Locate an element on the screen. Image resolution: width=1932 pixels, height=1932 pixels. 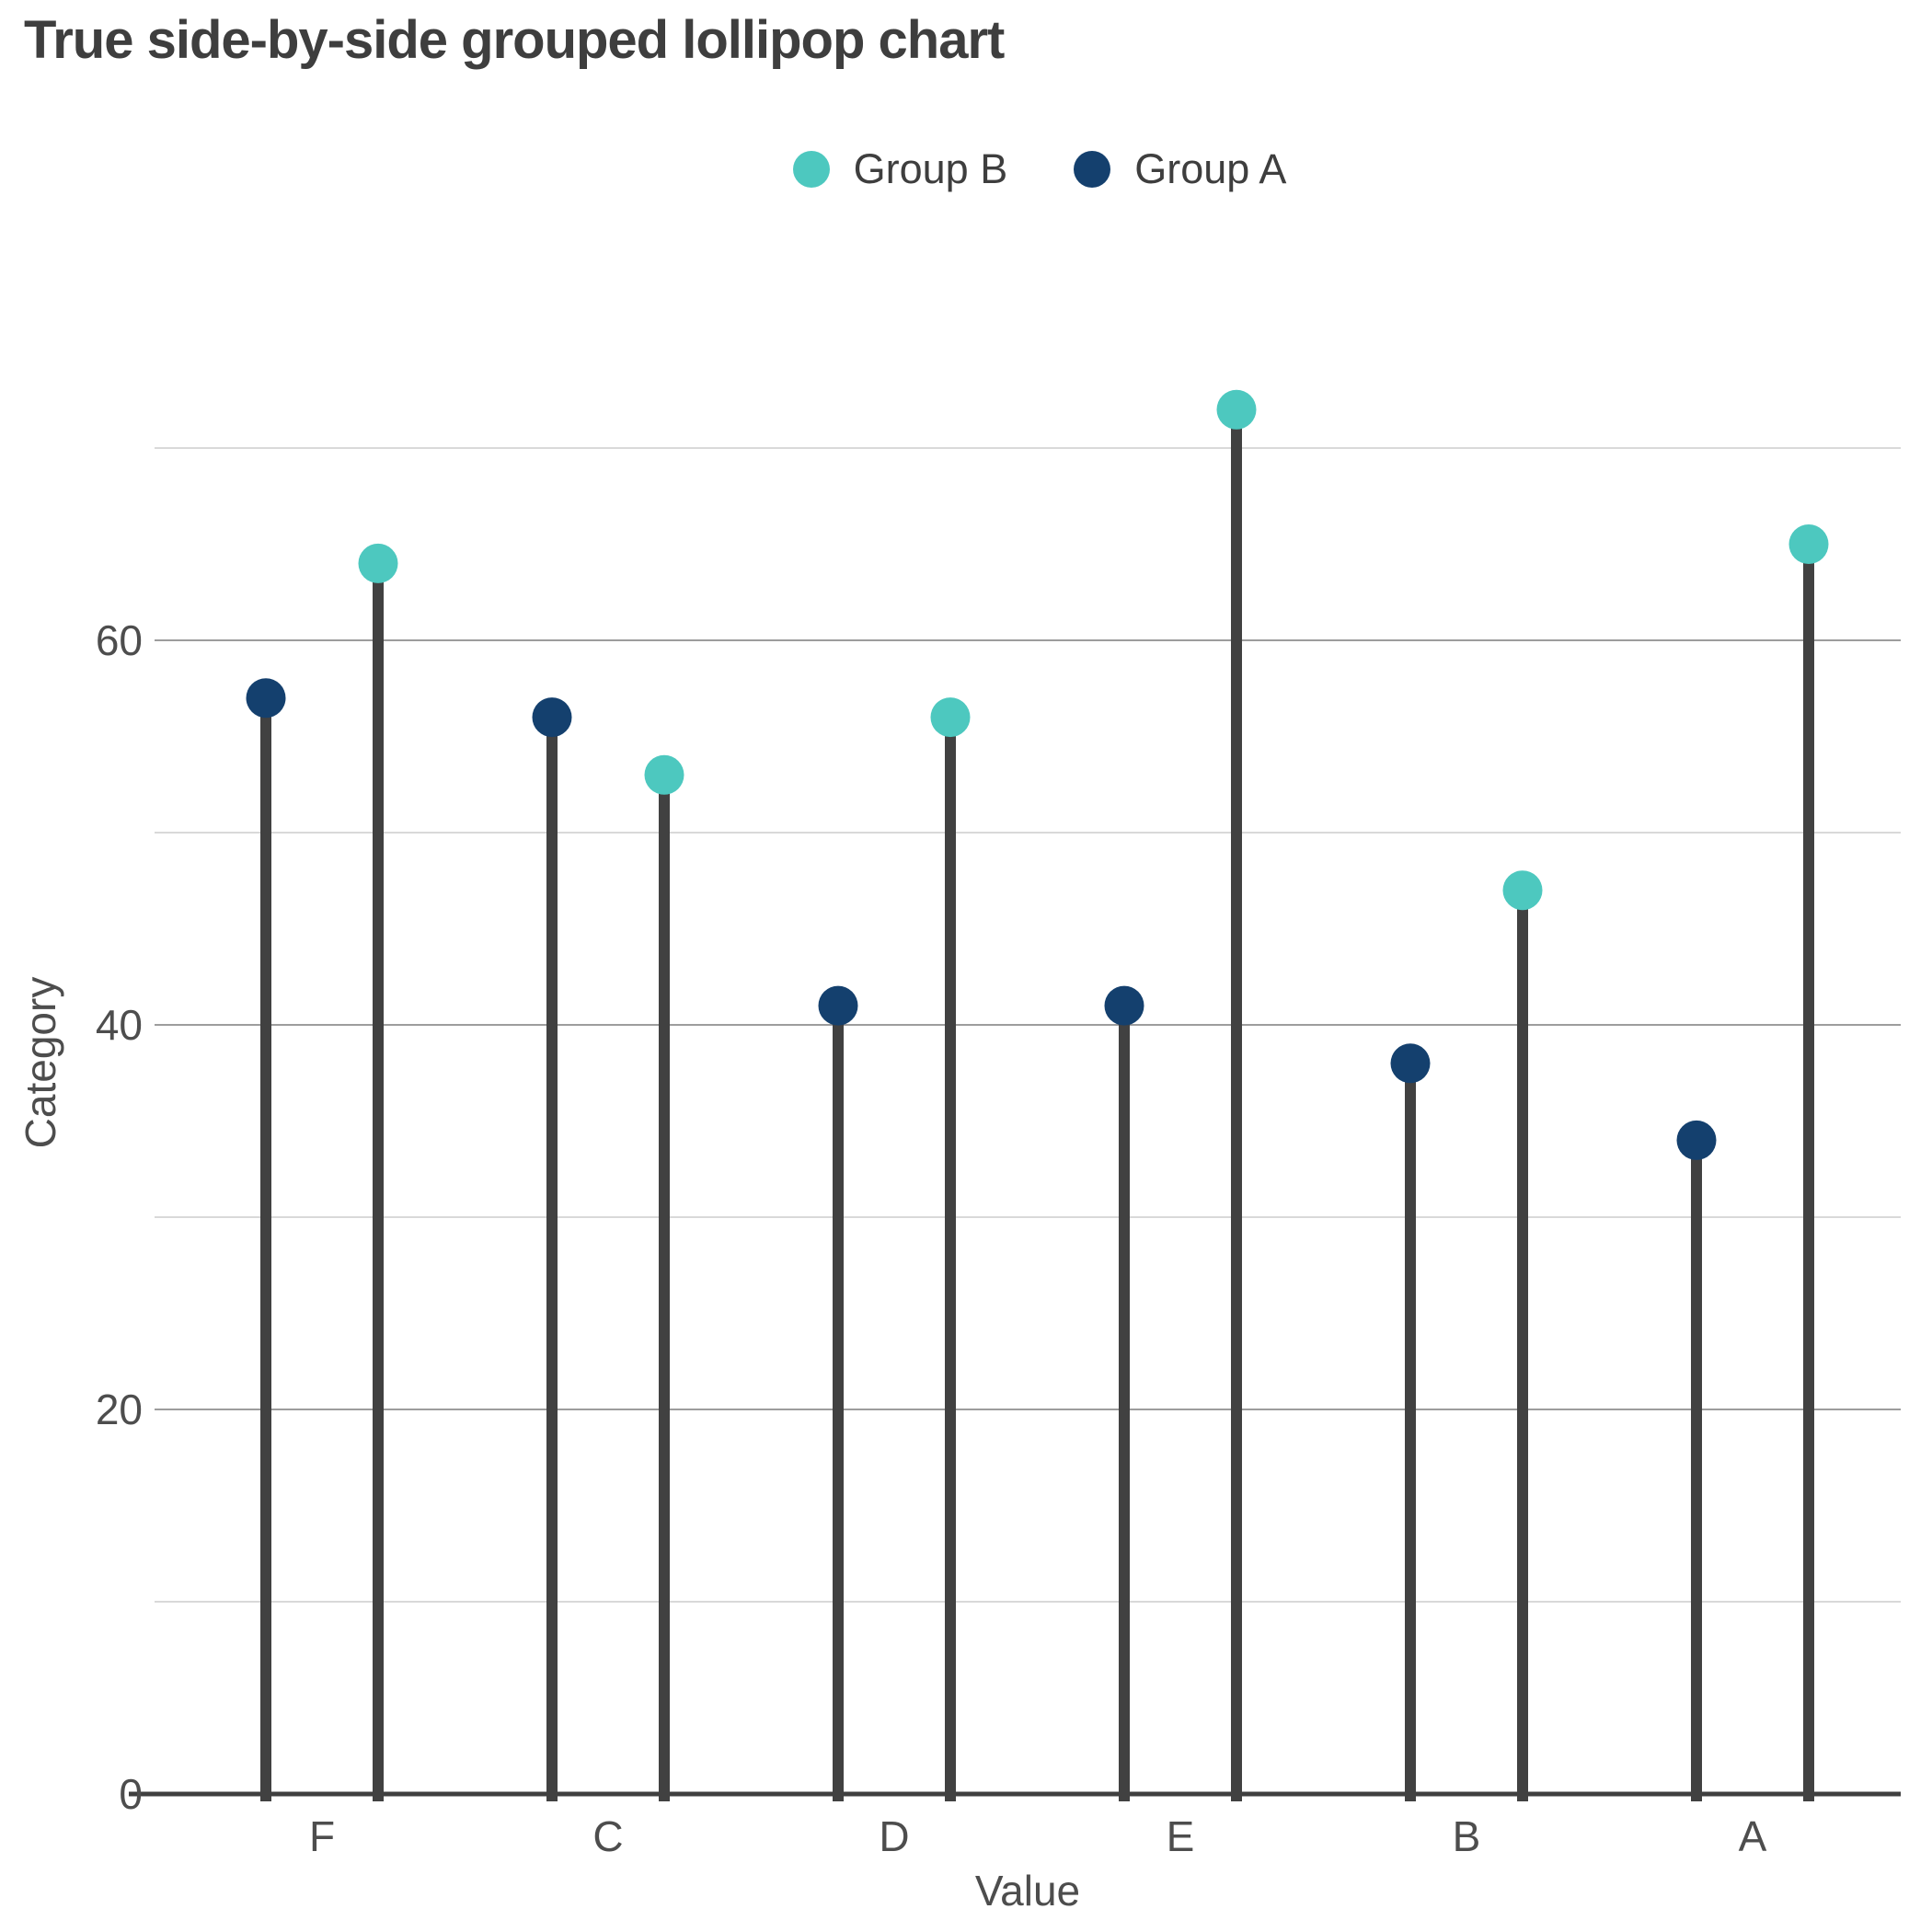
x-tick-label-D: D is located at coordinates (894, 1836).